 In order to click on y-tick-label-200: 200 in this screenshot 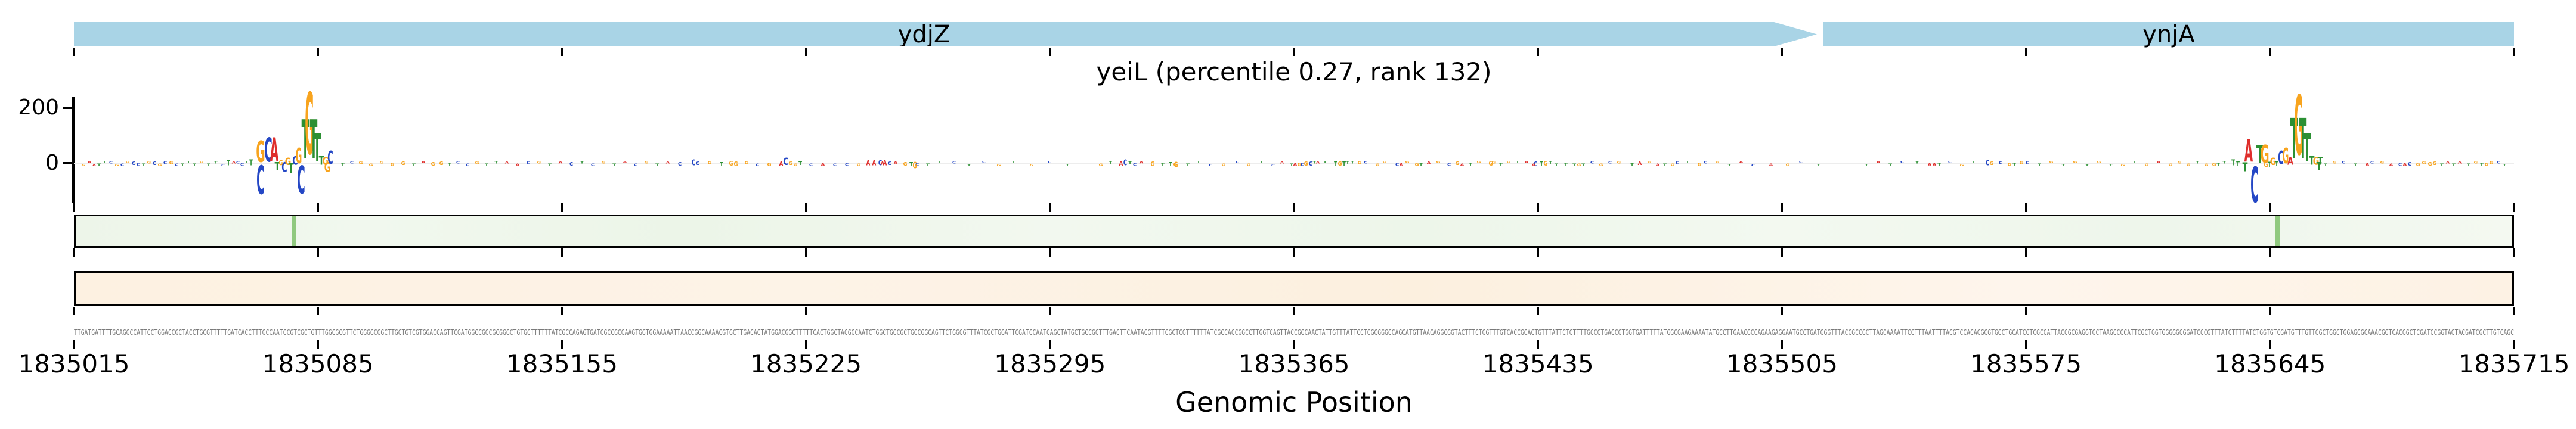, I will do `click(38, 107)`.